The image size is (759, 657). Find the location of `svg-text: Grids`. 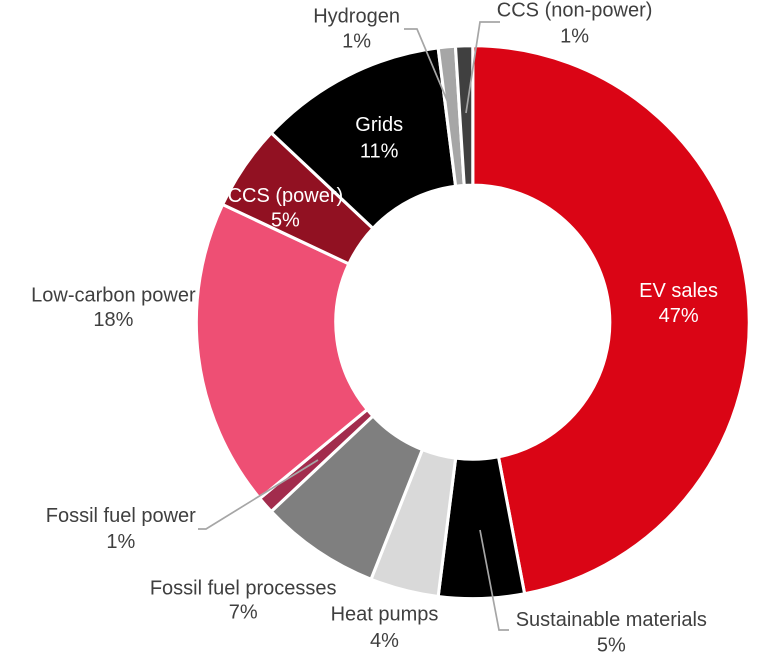

svg-text: Grids is located at coordinates (379, 125).